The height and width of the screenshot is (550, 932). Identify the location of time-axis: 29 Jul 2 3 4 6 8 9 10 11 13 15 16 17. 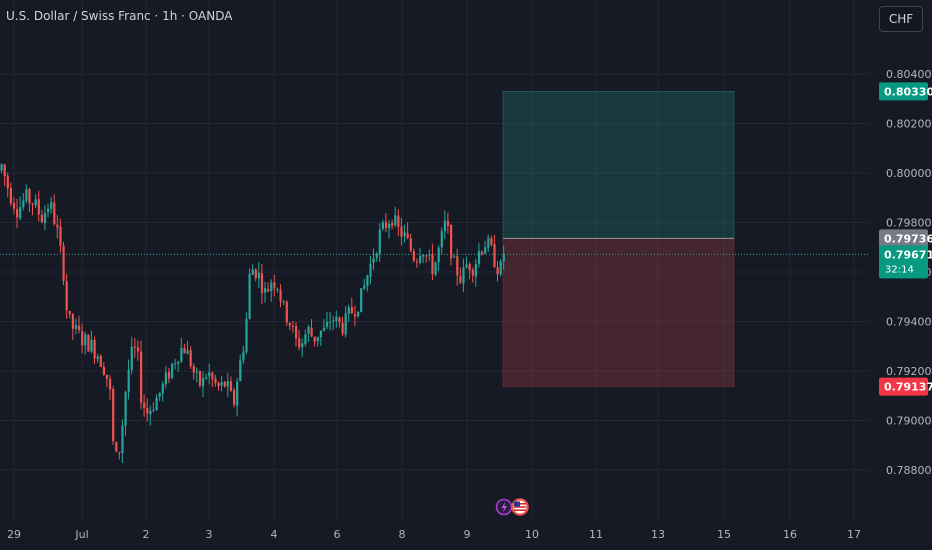
(434, 534).